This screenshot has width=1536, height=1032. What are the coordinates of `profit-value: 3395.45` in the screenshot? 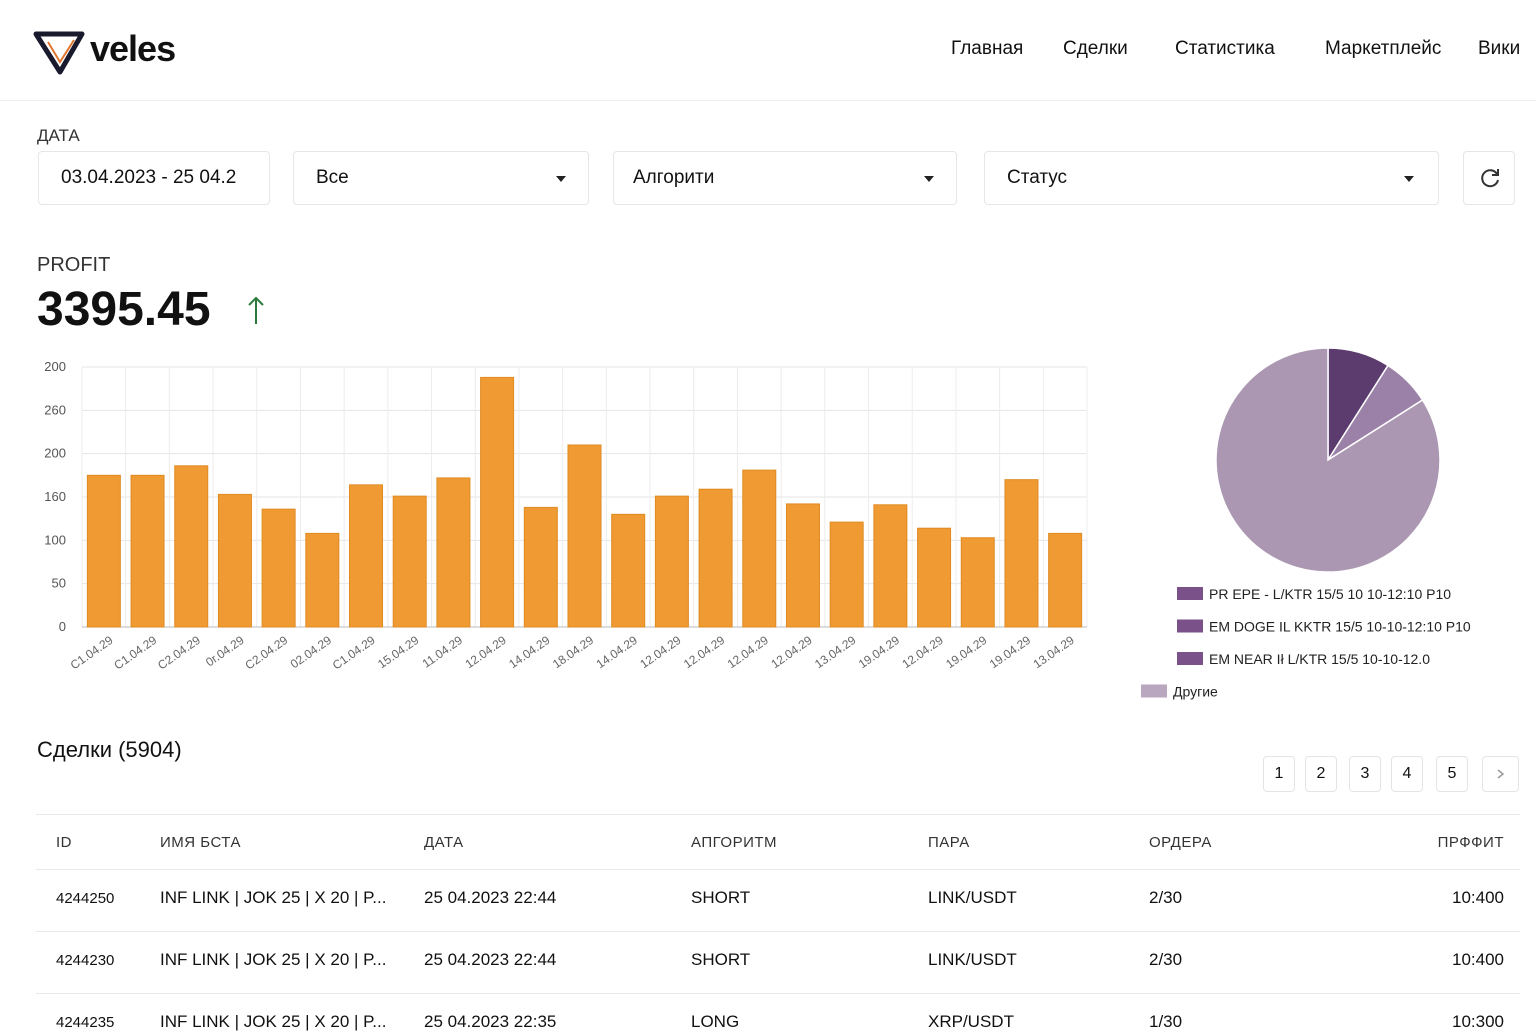 It's located at (124, 309).